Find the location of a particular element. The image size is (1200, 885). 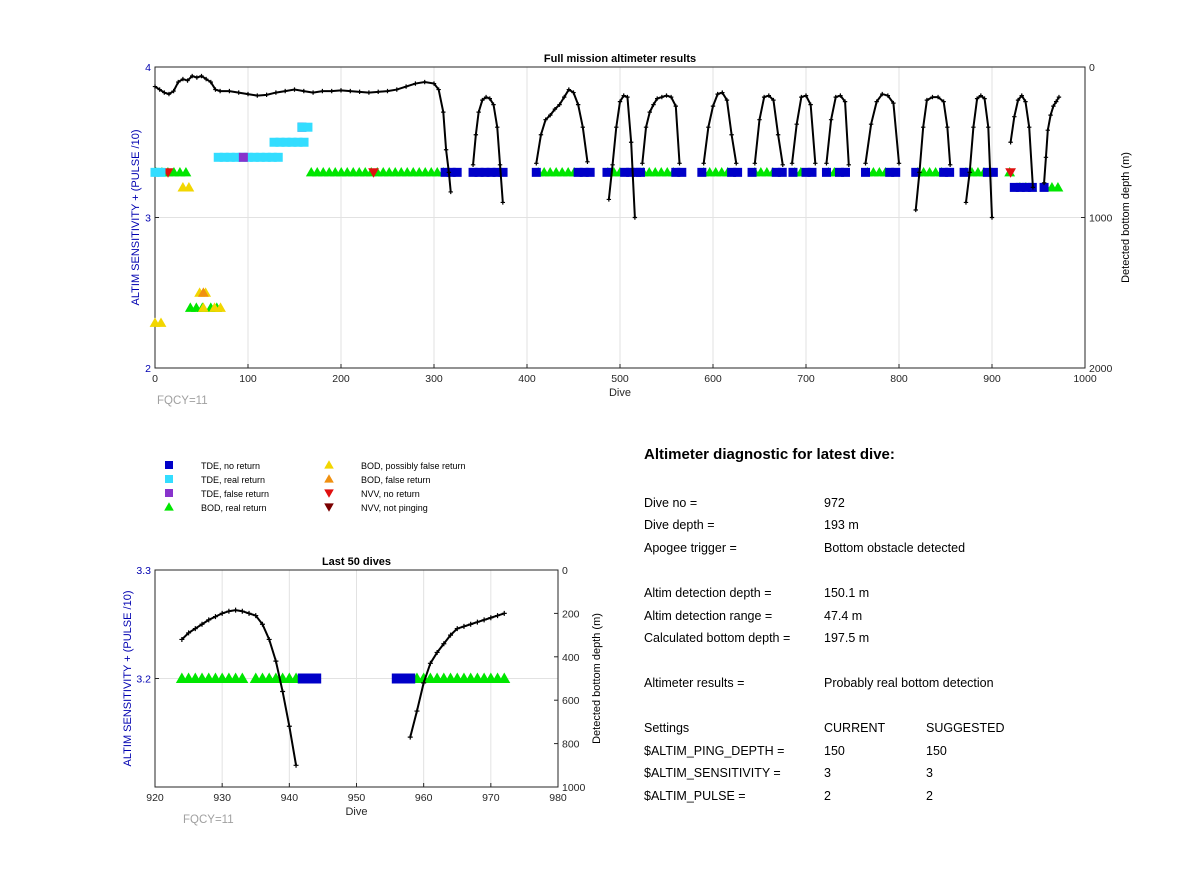

settings-label: Settings is located at coordinates (667, 728).